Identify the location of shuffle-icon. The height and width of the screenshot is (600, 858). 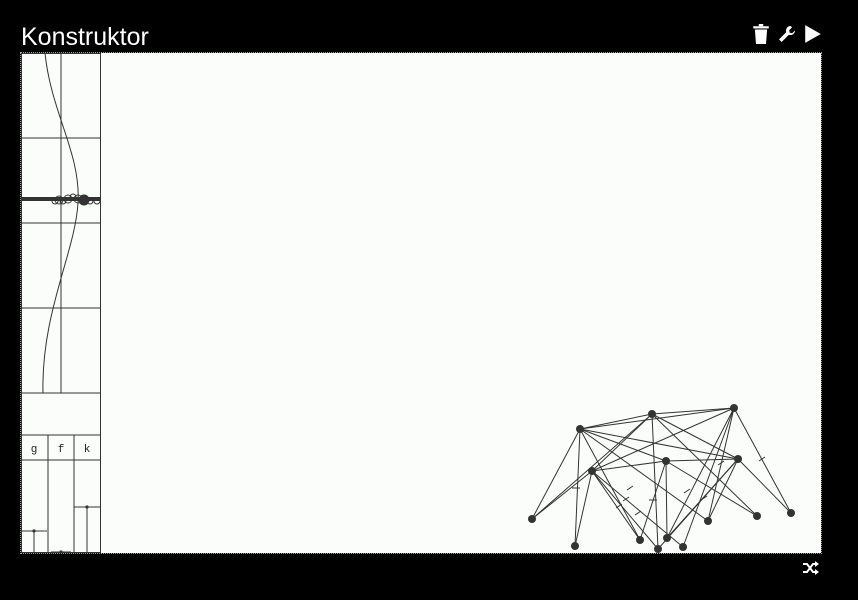
(811, 568).